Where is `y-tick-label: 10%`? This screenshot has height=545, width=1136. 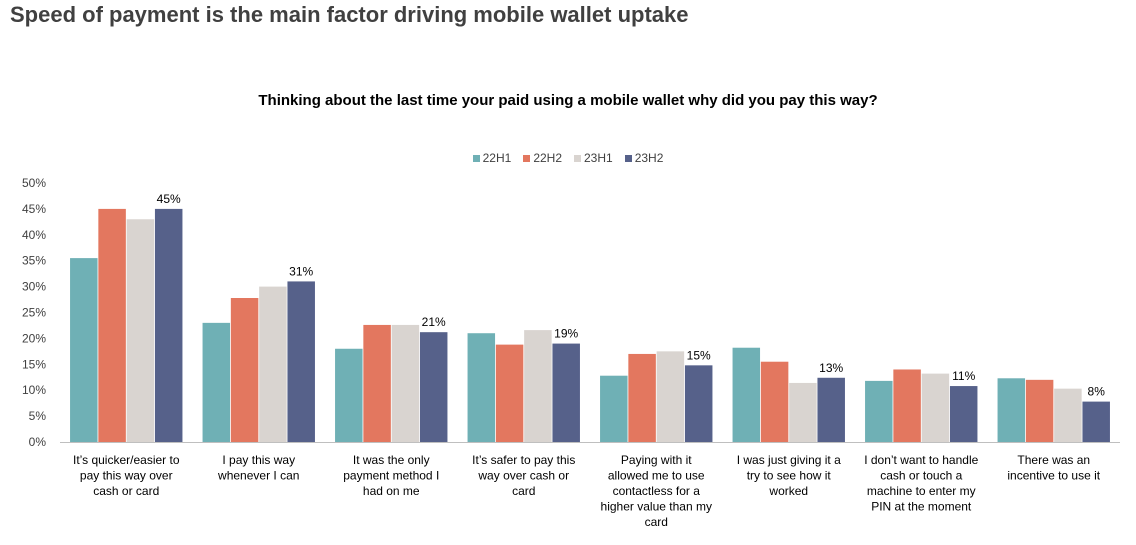
y-tick-label: 10% is located at coordinates (34, 390).